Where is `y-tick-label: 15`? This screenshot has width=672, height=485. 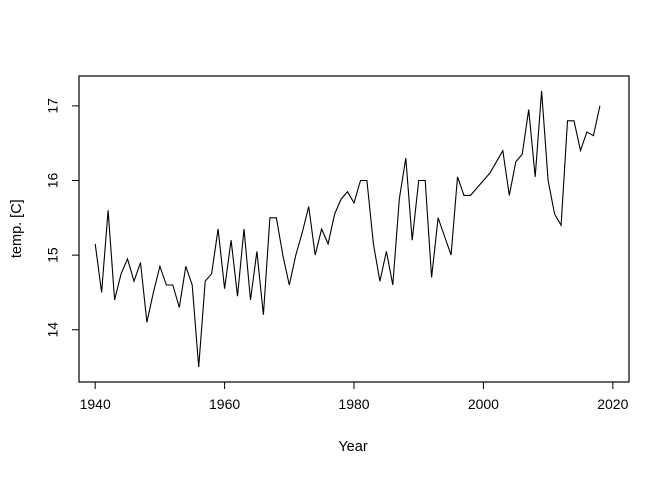 y-tick-label: 15 is located at coordinates (53, 255).